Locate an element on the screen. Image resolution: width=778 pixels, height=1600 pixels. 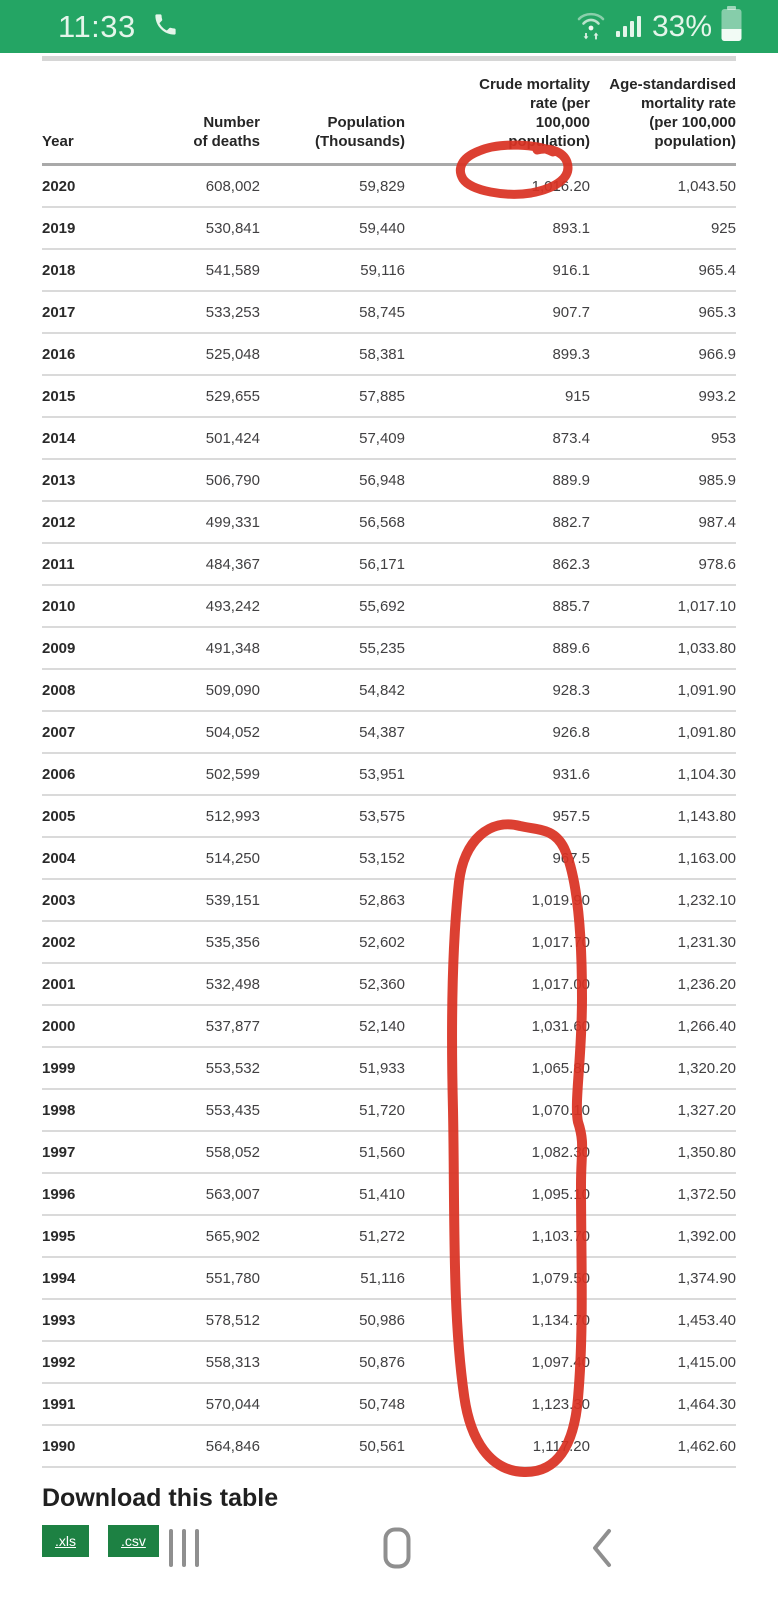
download-buttons: .xls .csv is located at coordinates (389, 1541).